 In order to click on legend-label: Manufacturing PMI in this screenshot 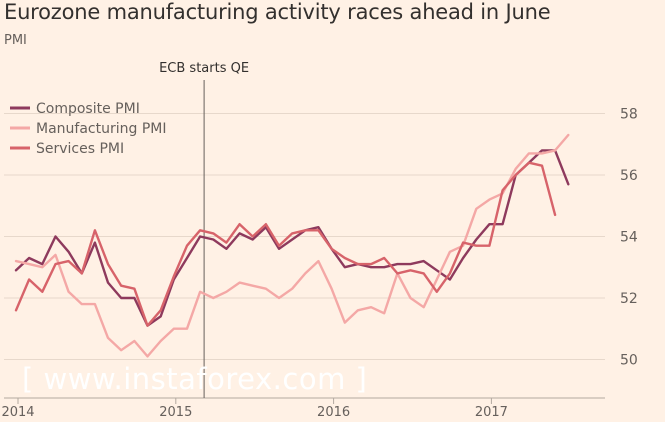, I will do `click(101, 129)`.